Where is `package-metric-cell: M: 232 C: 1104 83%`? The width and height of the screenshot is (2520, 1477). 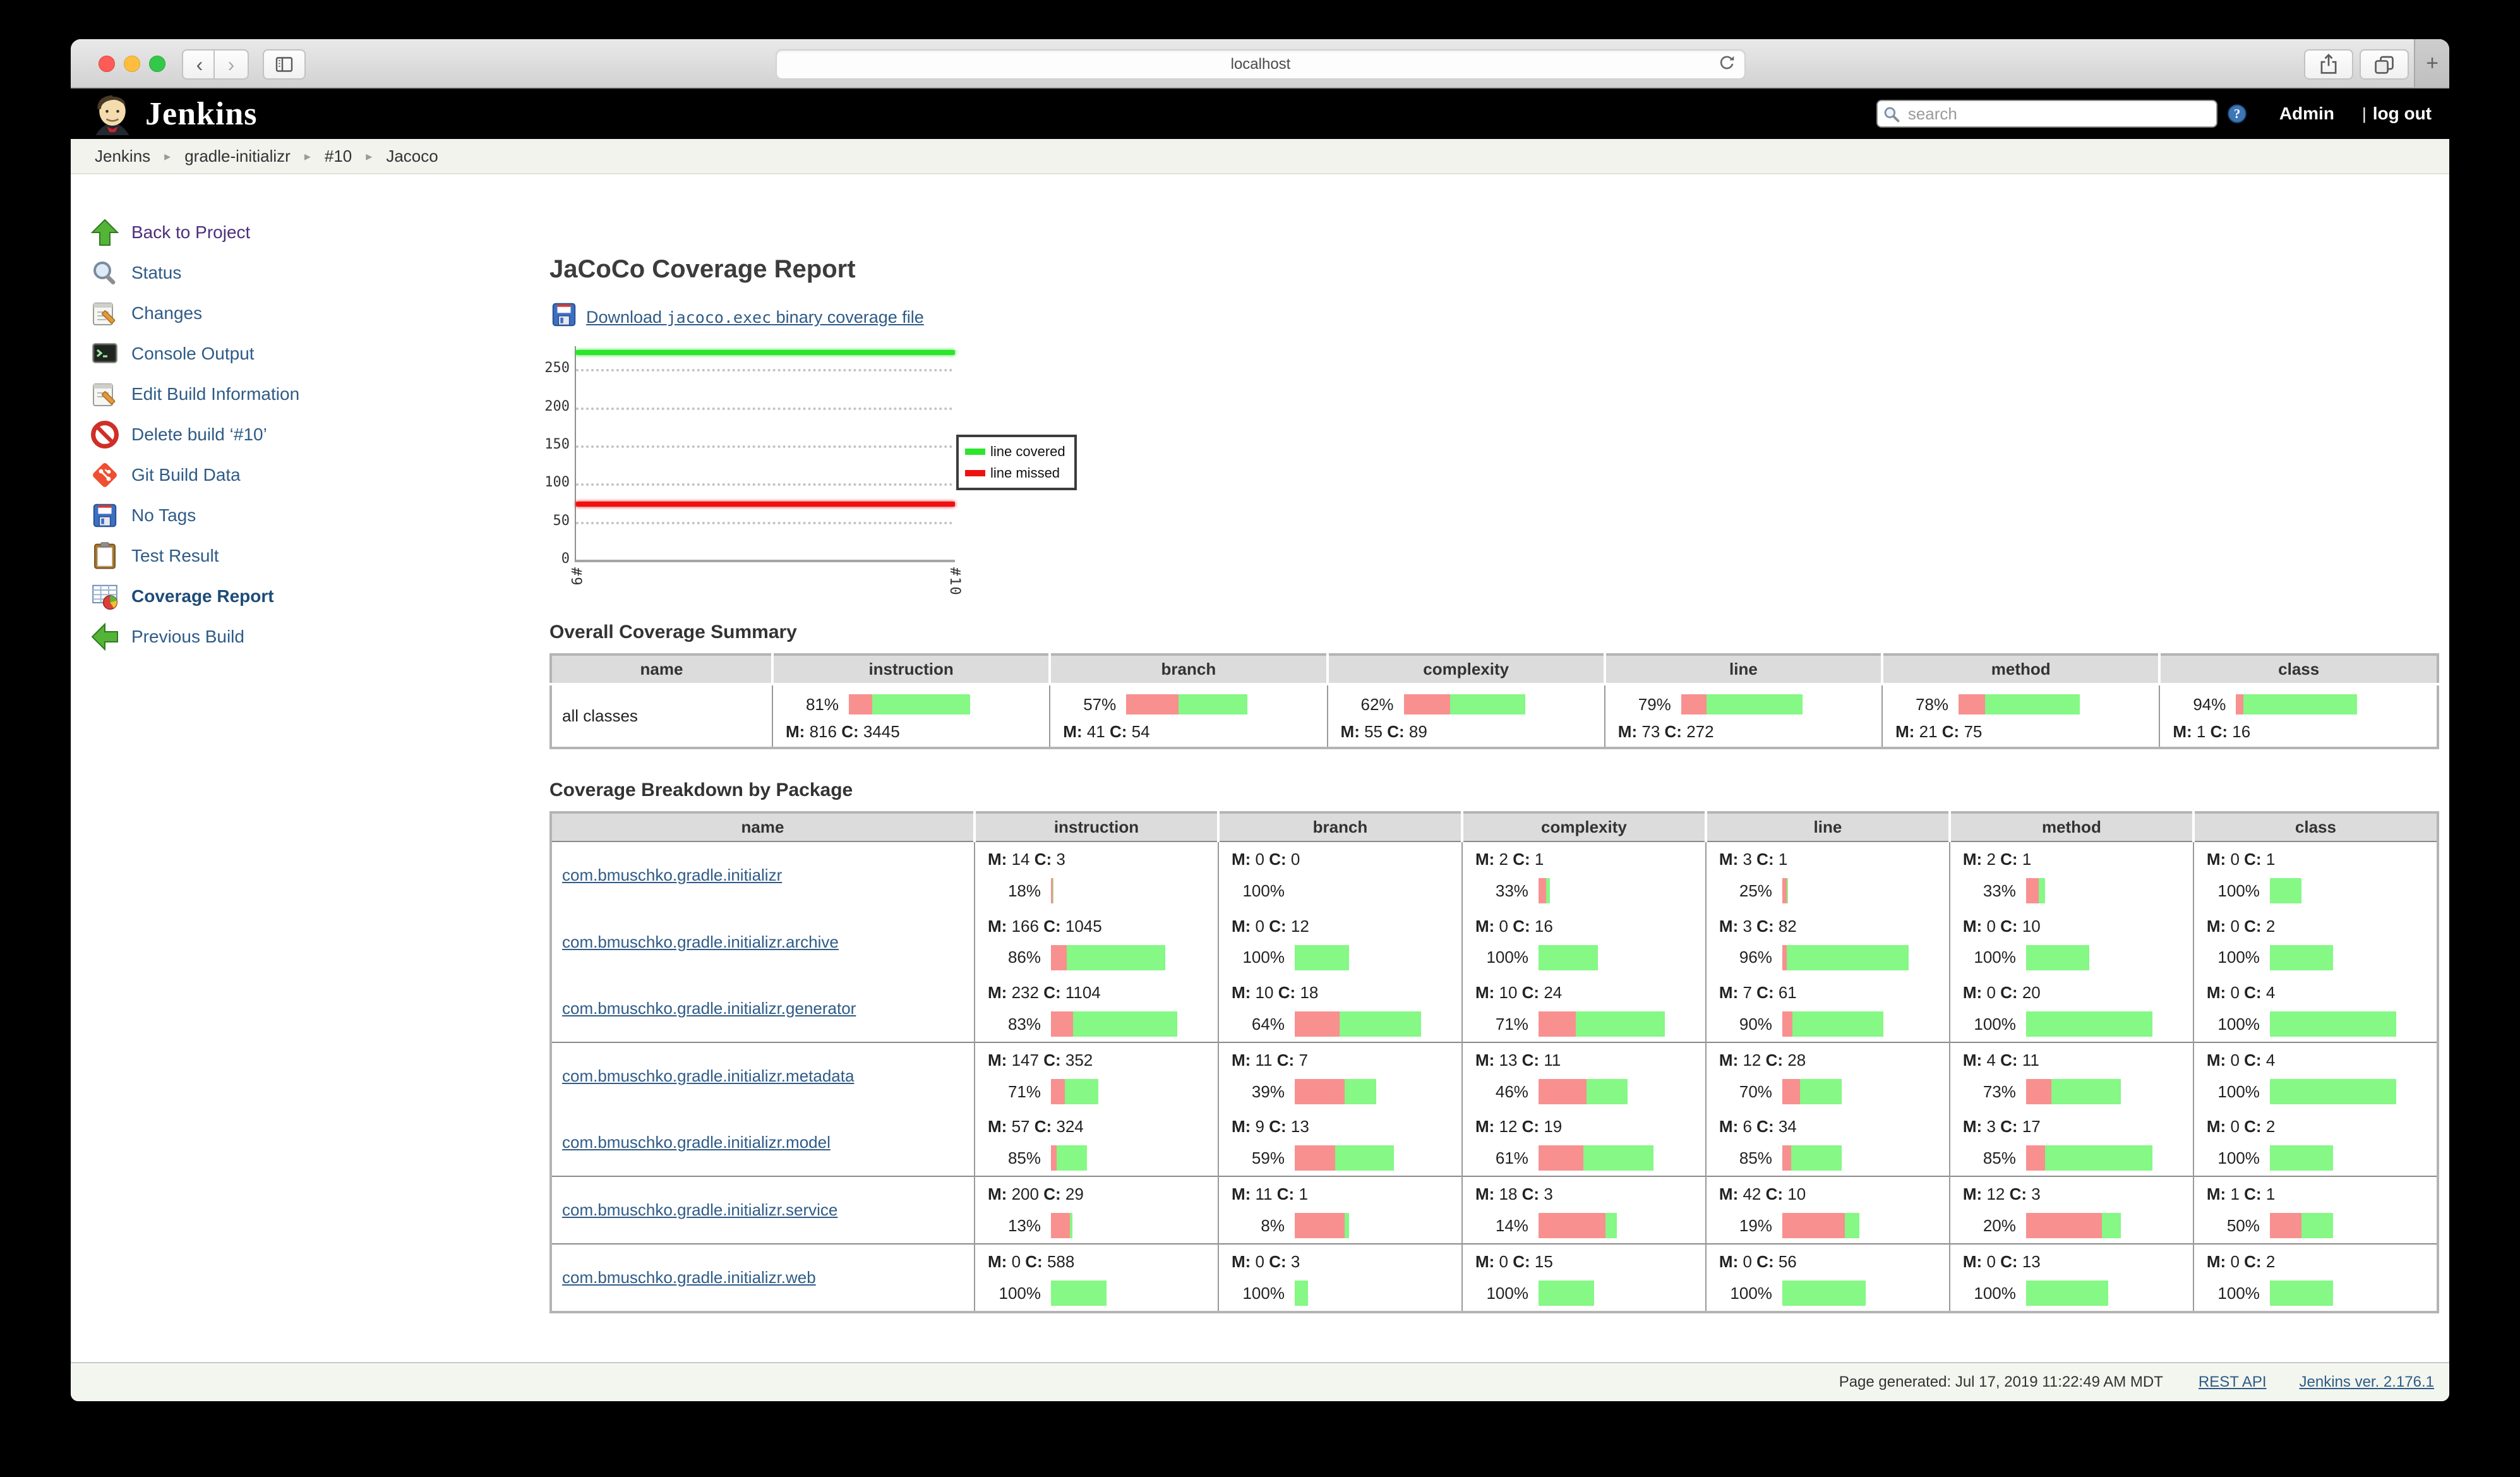
package-metric-cell: M: 232 C: 1104 83% is located at coordinates (1096, 1008).